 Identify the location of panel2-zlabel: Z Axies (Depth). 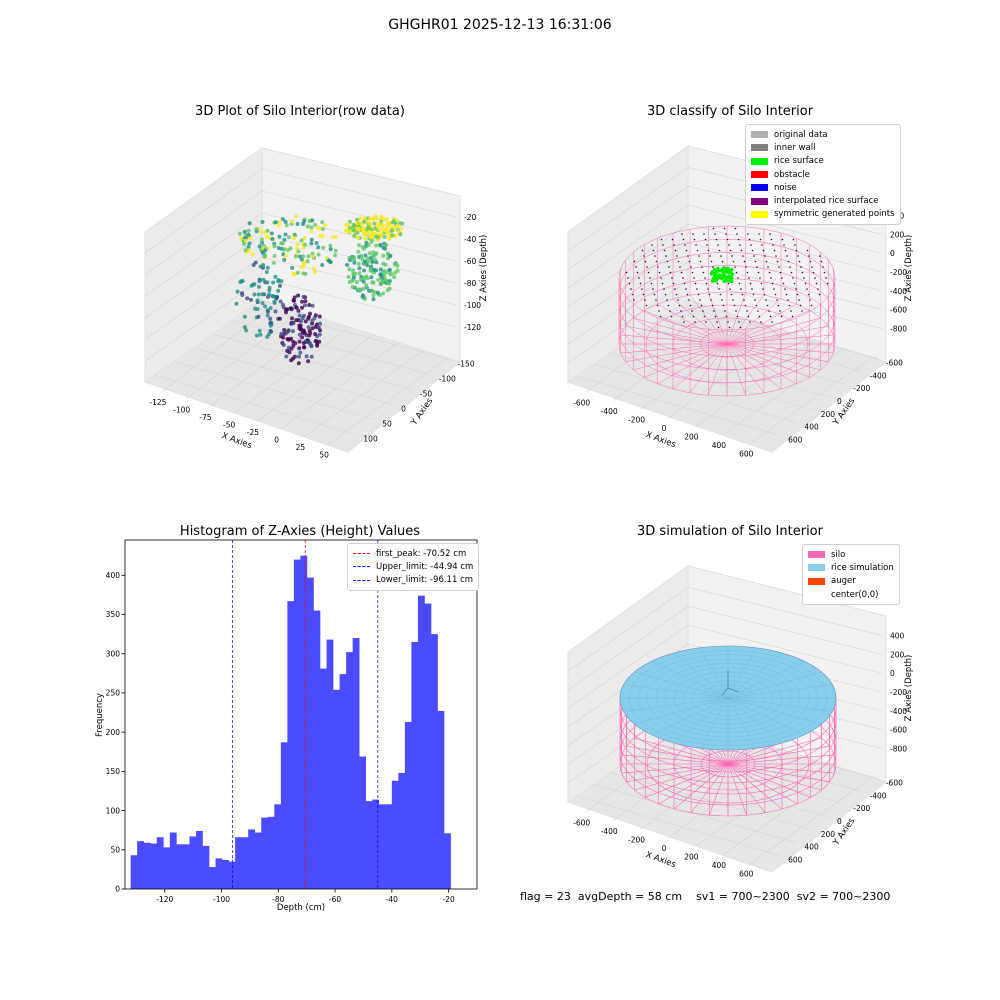
(909, 268).